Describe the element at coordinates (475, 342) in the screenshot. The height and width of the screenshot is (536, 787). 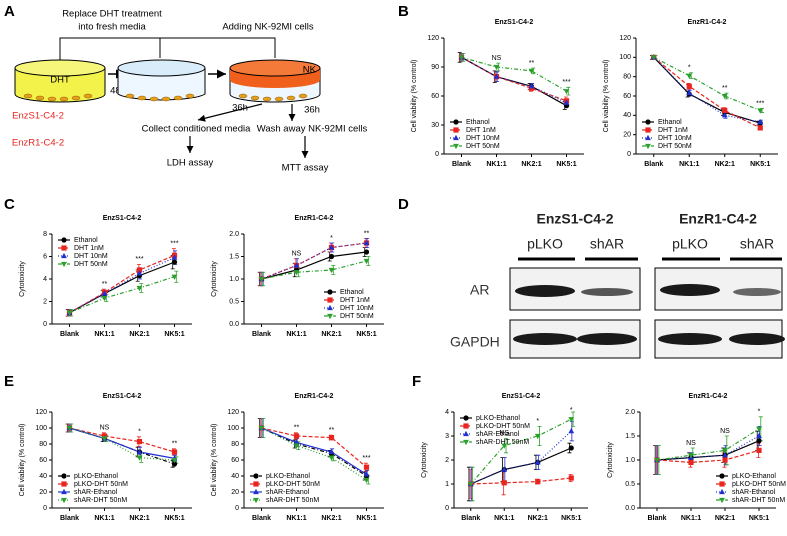
I see `row-label: GAPDH` at that location.